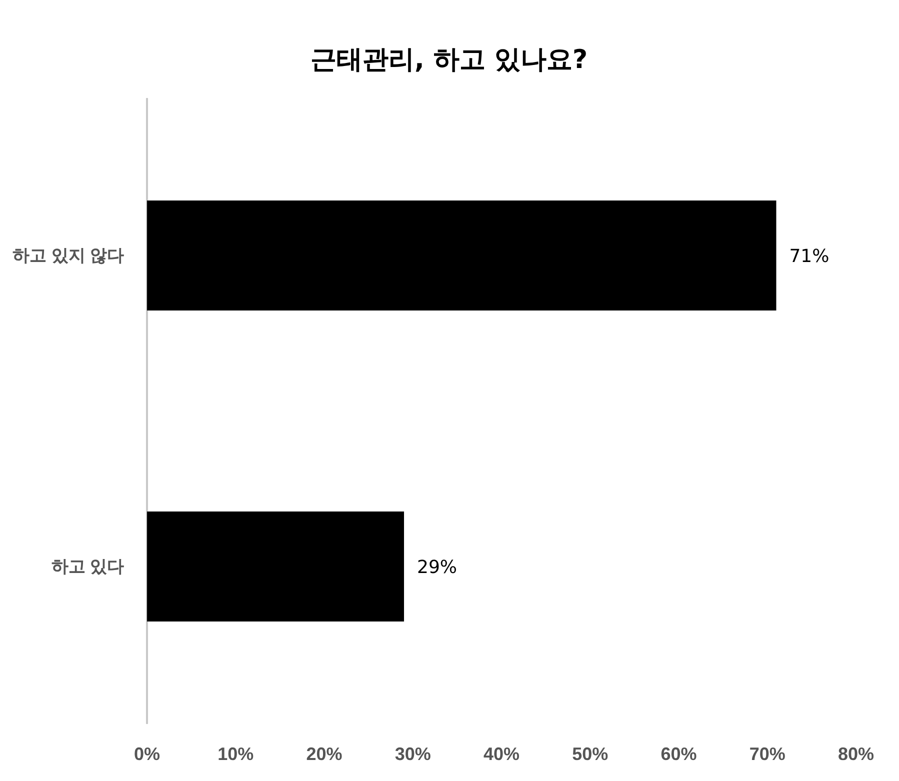 The height and width of the screenshot is (781, 899). I want to click on x-tick-label: 30%, so click(412, 754).